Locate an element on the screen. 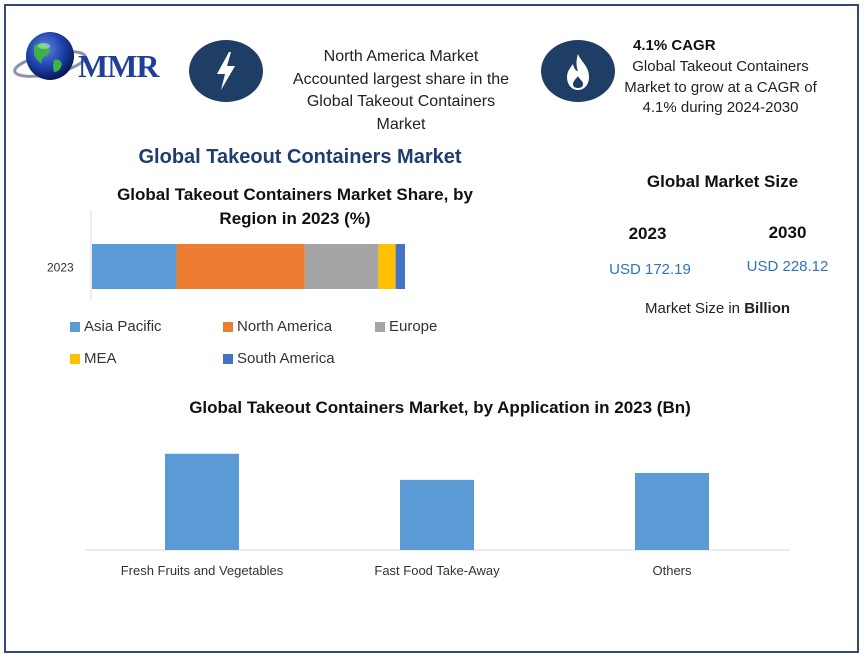 The height and width of the screenshot is (659, 867). value-2023: USD 172.19 is located at coordinates (650, 269).